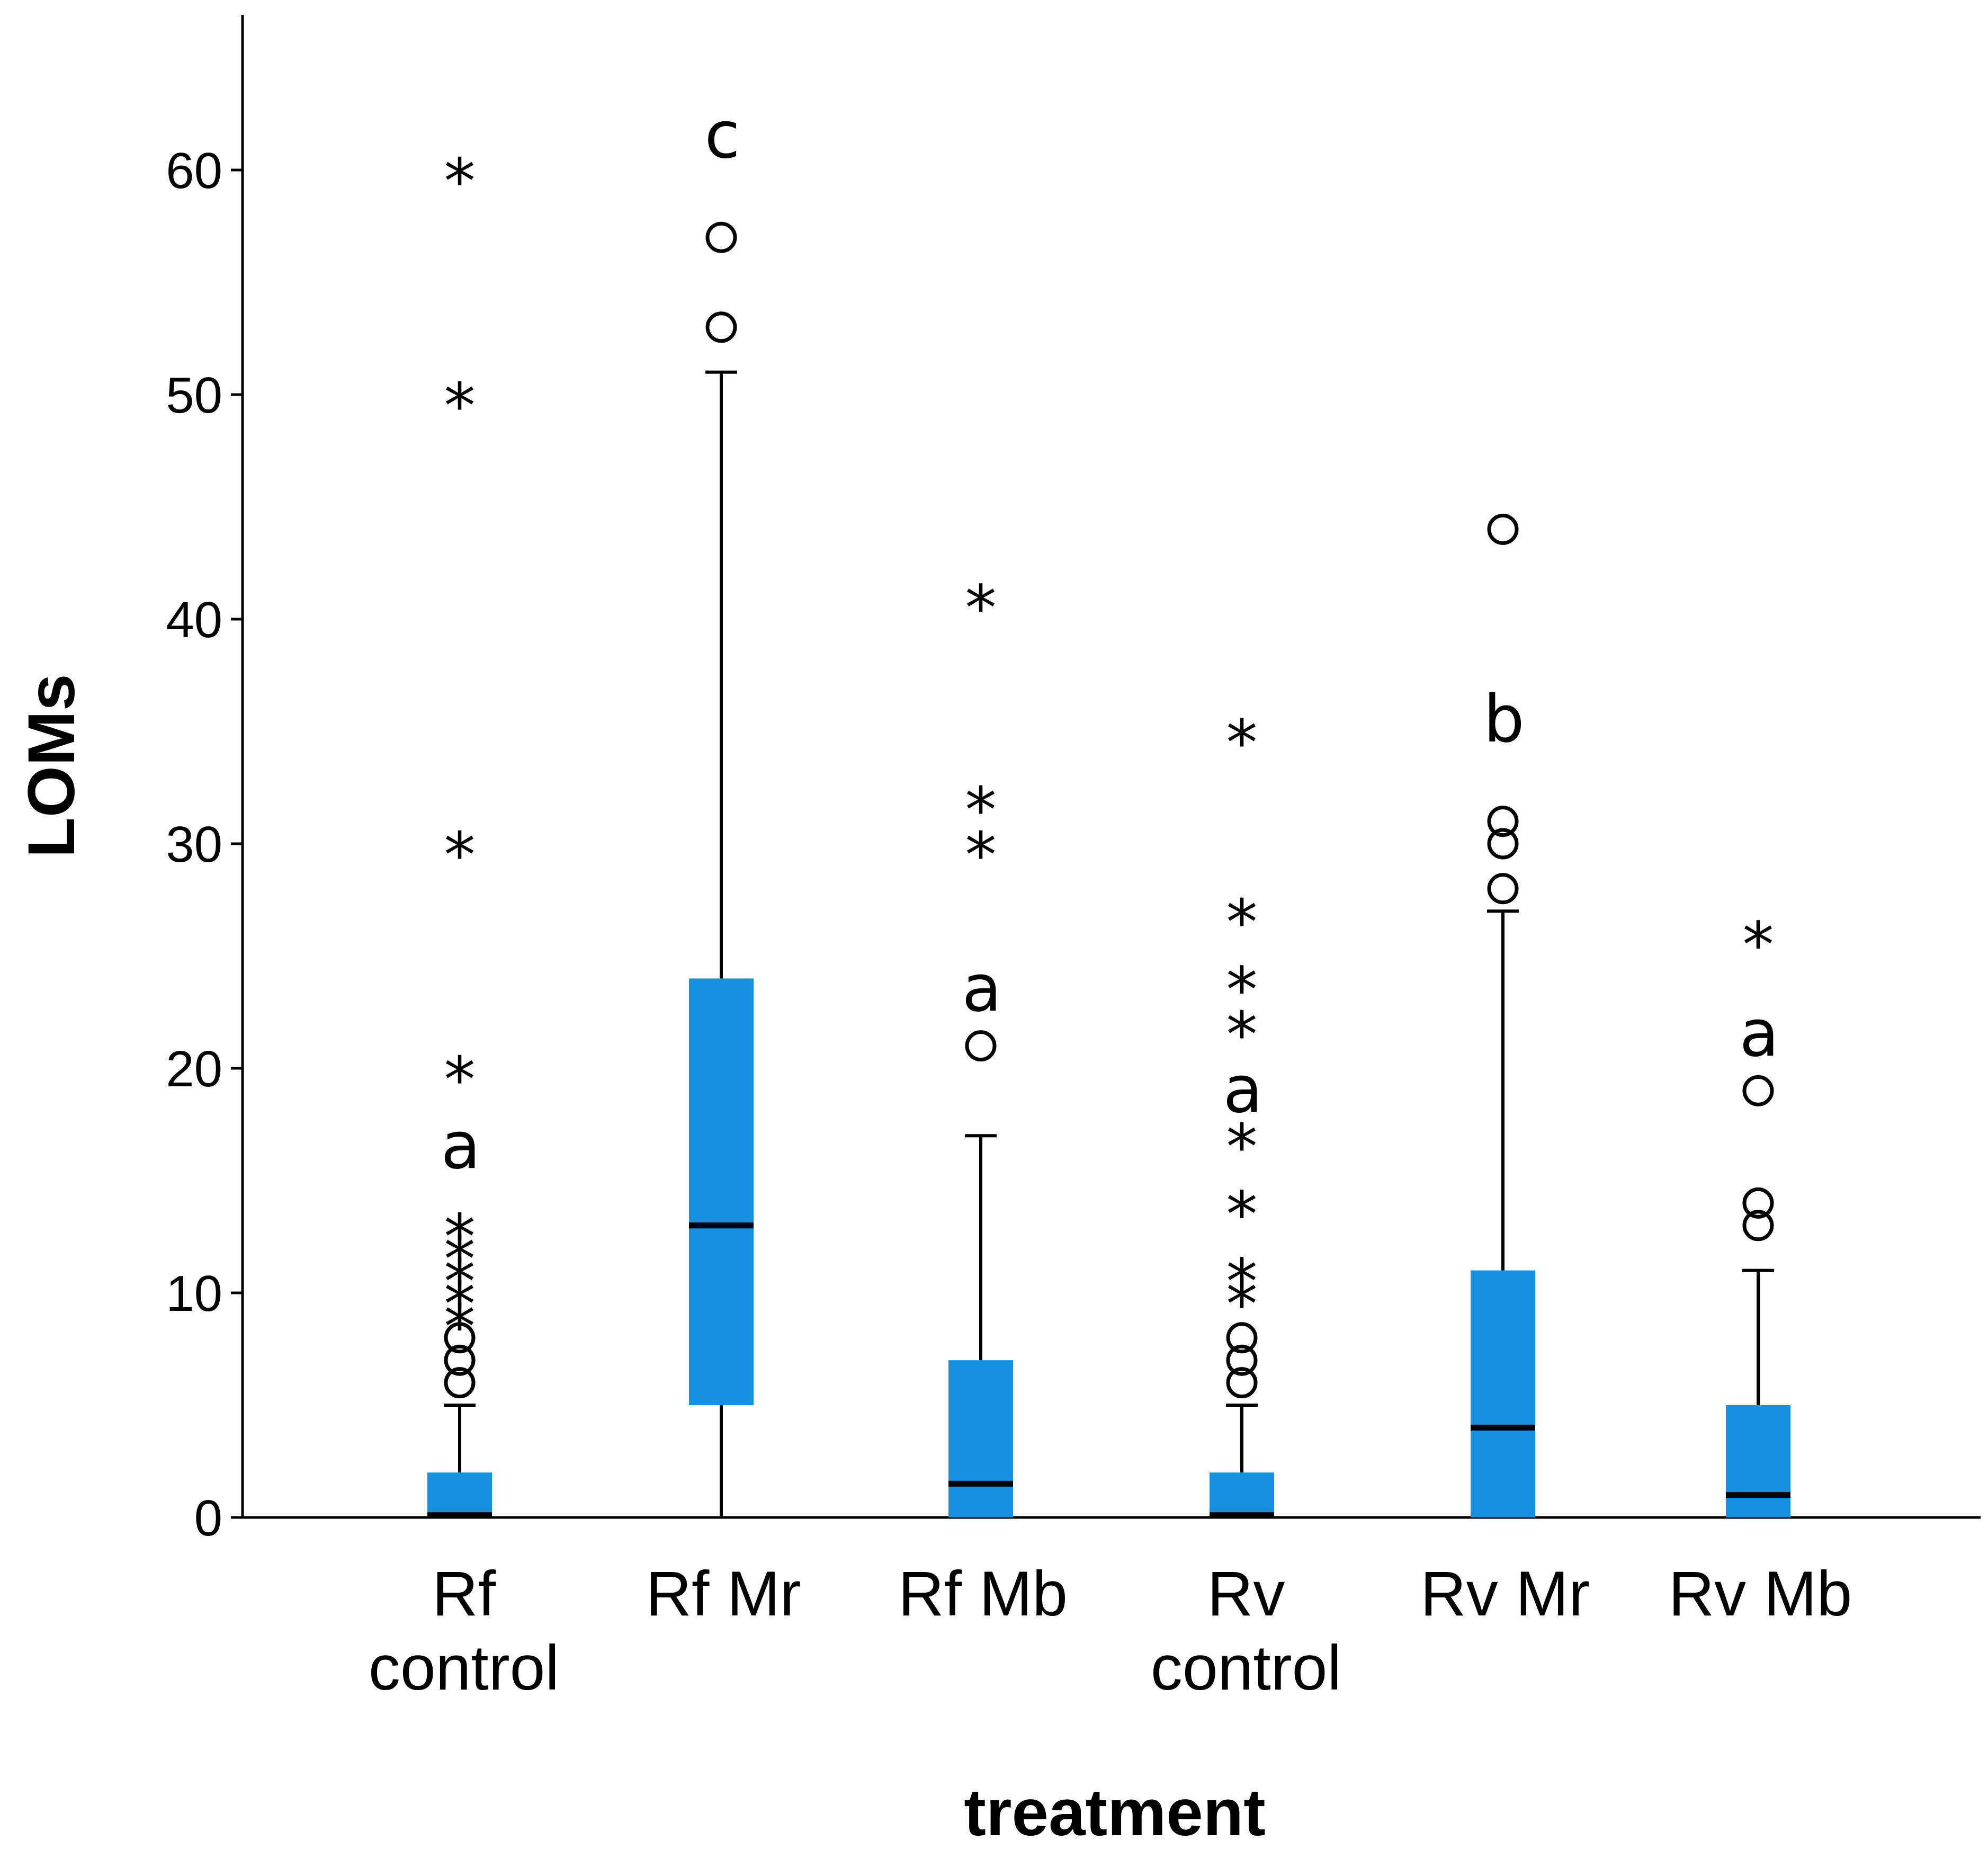 Image resolution: width=1988 pixels, height=1849 pixels. Describe the element at coordinates (194, 1293) in the screenshot. I see `y-tick-label: 10` at that location.